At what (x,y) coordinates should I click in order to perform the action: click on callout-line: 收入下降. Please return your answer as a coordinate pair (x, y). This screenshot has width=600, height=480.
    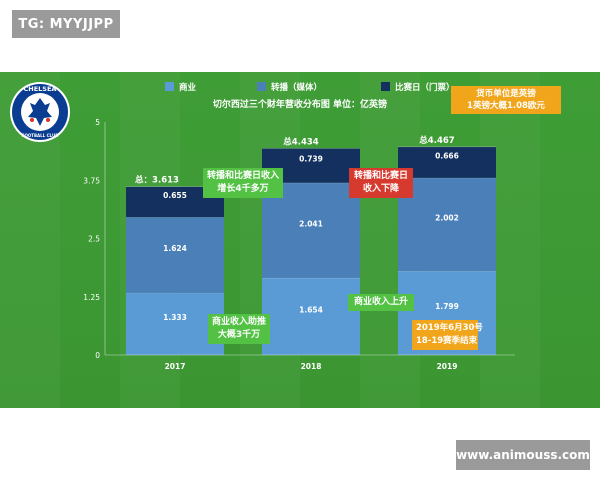
    Looking at the image, I should click on (380, 189).